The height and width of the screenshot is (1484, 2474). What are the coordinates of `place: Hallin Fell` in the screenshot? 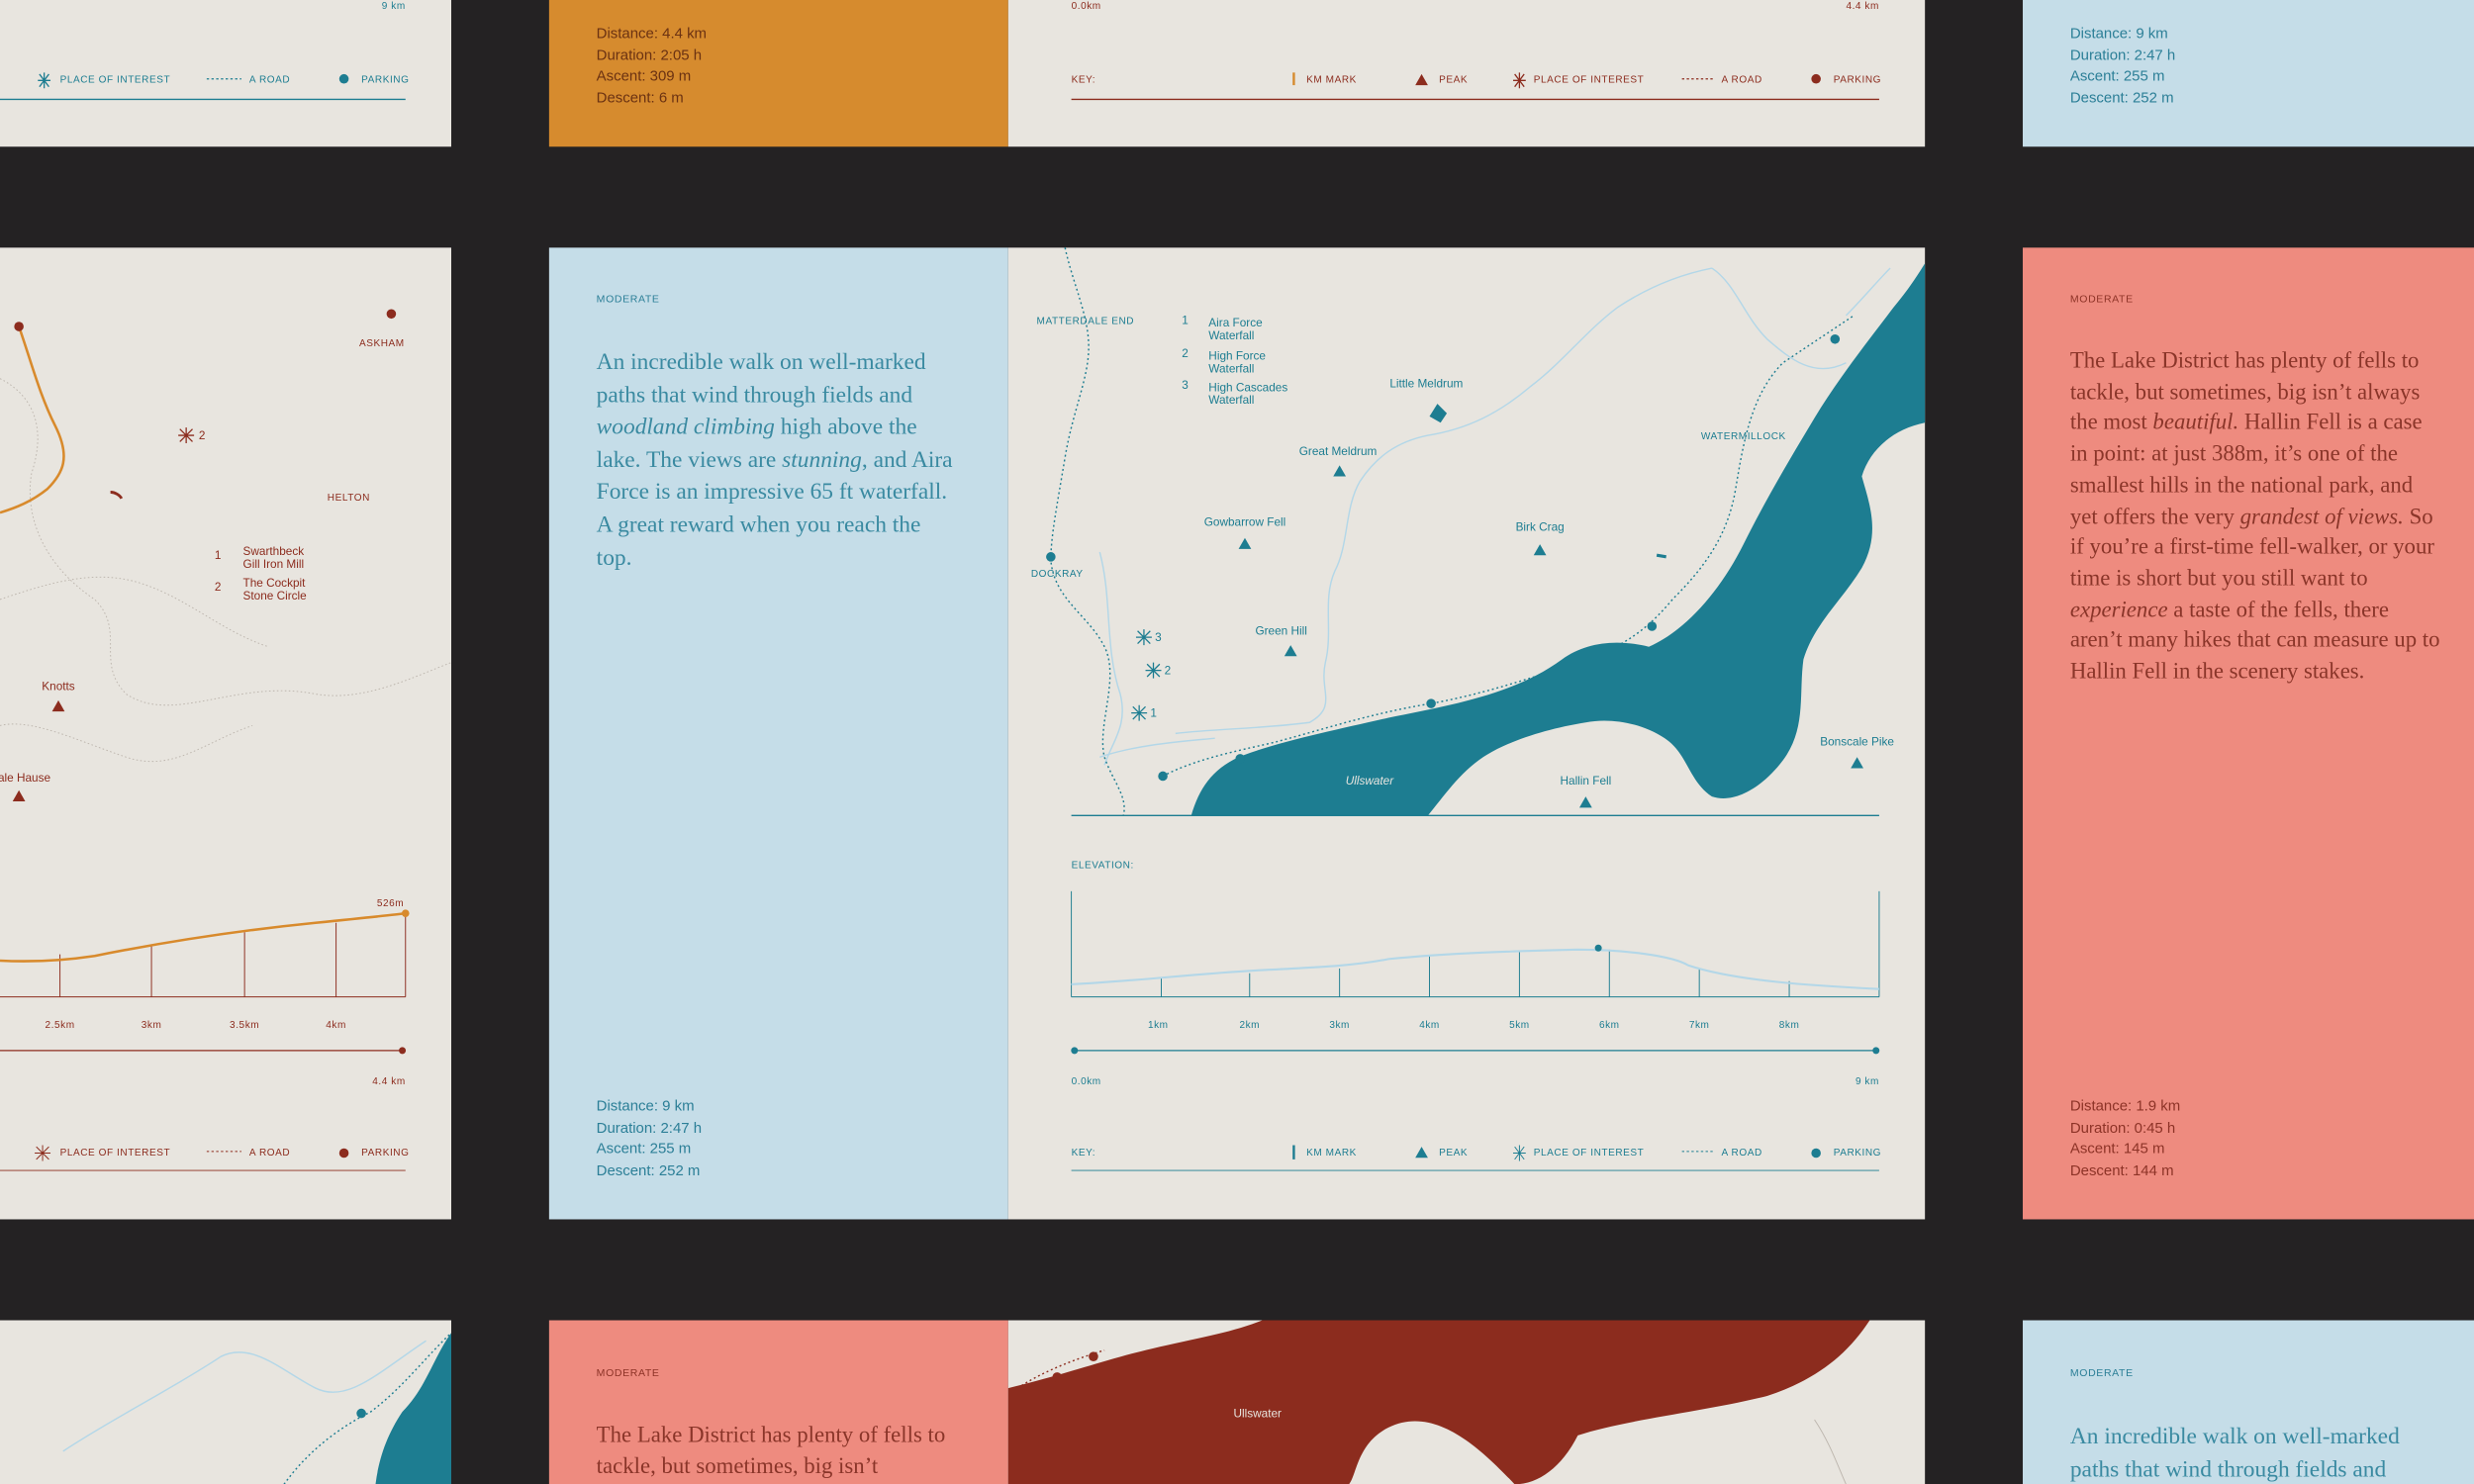 It's located at (1586, 781).